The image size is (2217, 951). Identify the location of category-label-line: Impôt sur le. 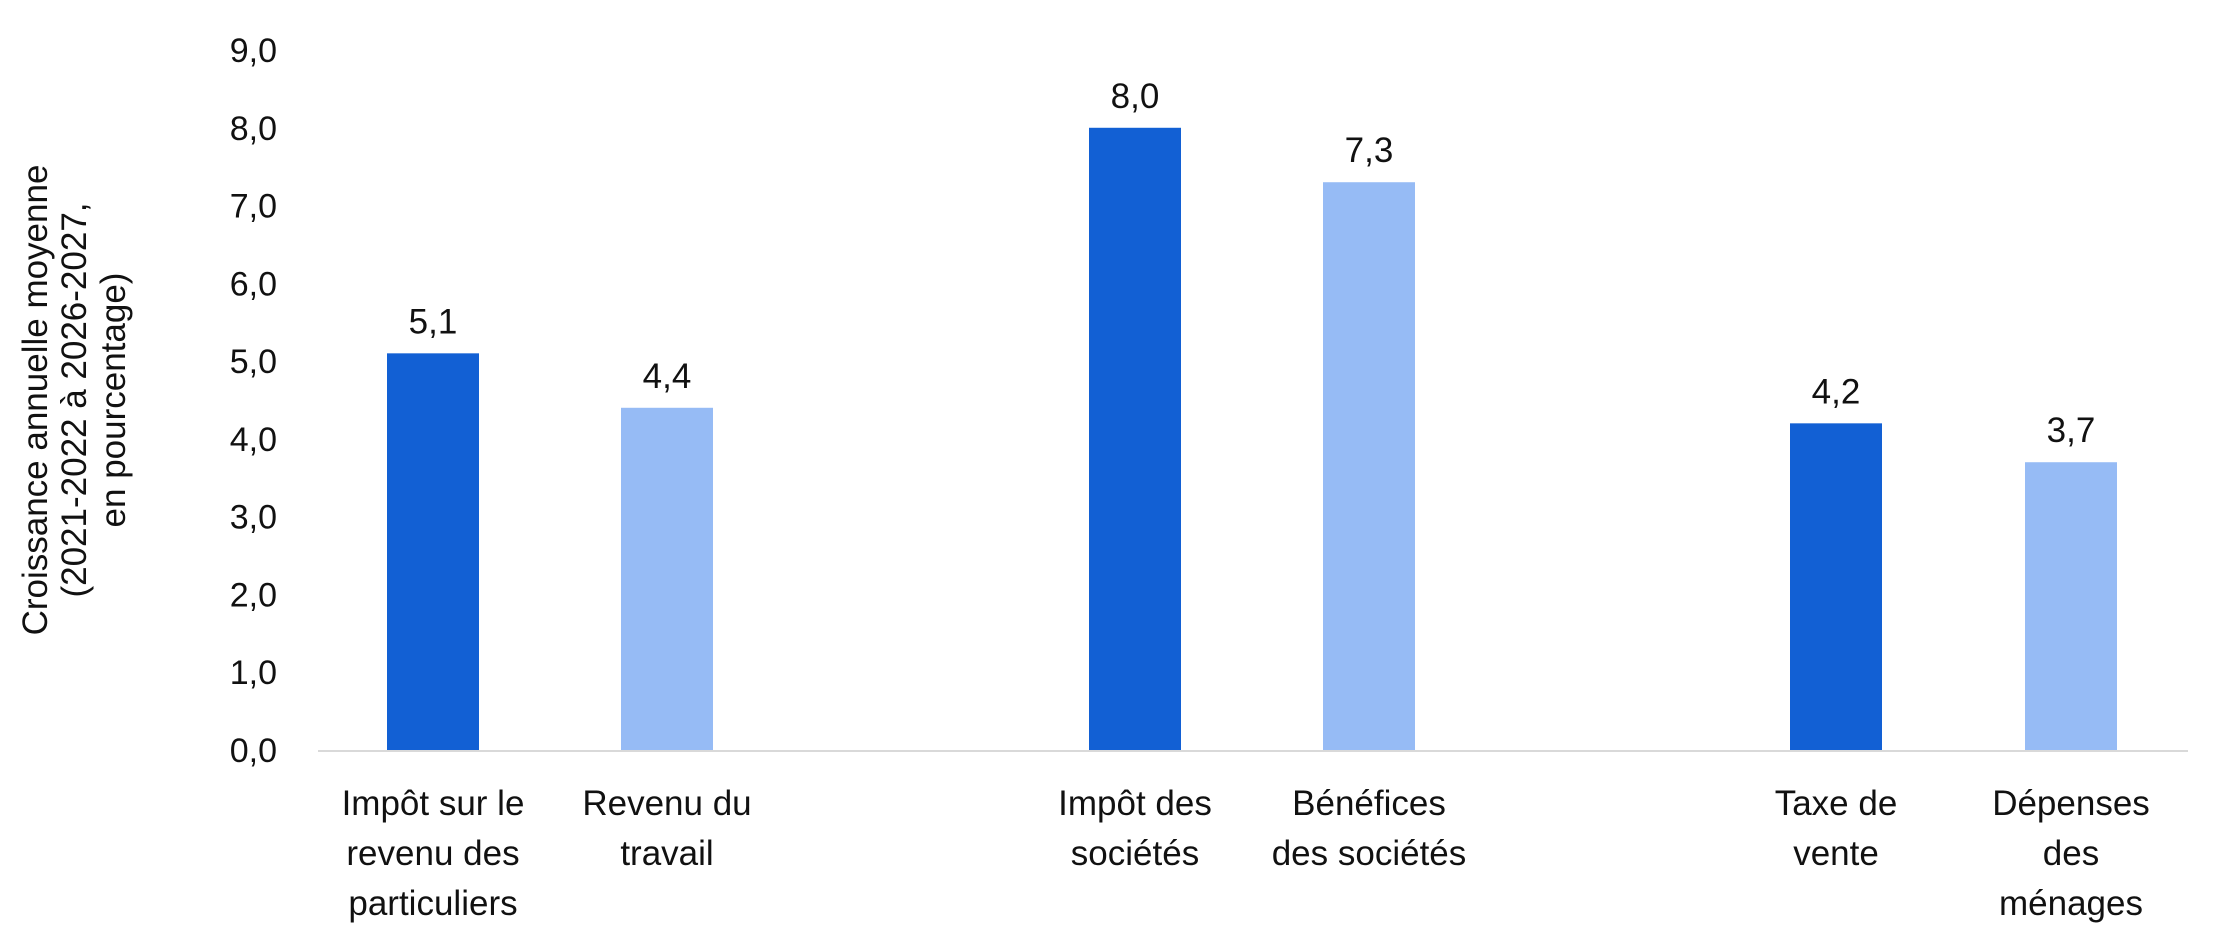
(433, 803).